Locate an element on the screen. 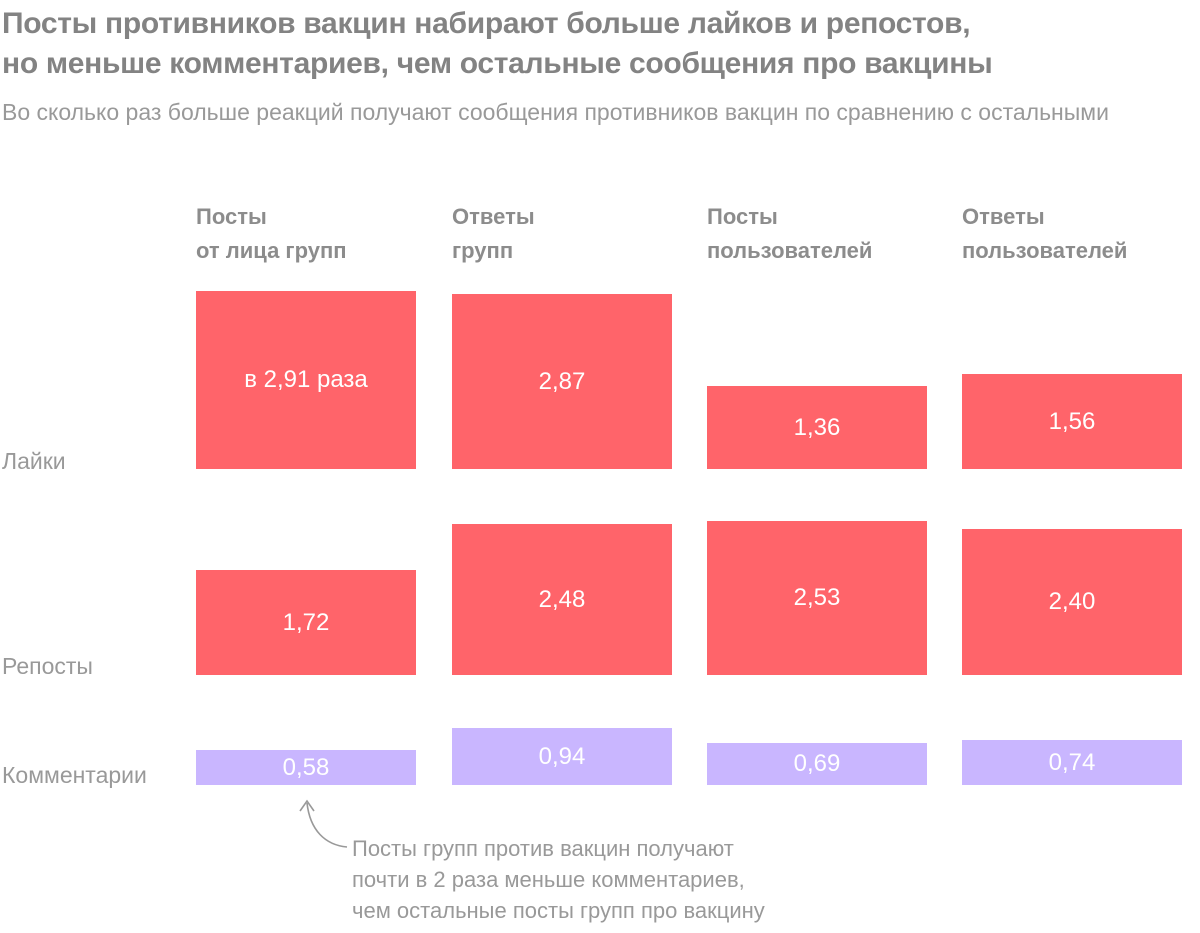  bar: 0,94 is located at coordinates (562, 756).